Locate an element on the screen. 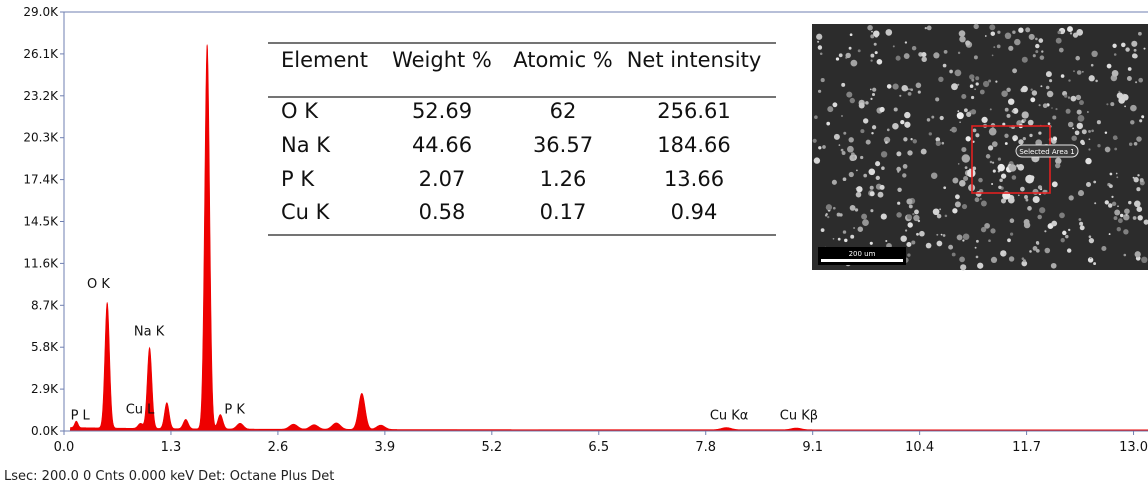 This screenshot has width=1148, height=494. table-cell: P K is located at coordinates (298, 179).